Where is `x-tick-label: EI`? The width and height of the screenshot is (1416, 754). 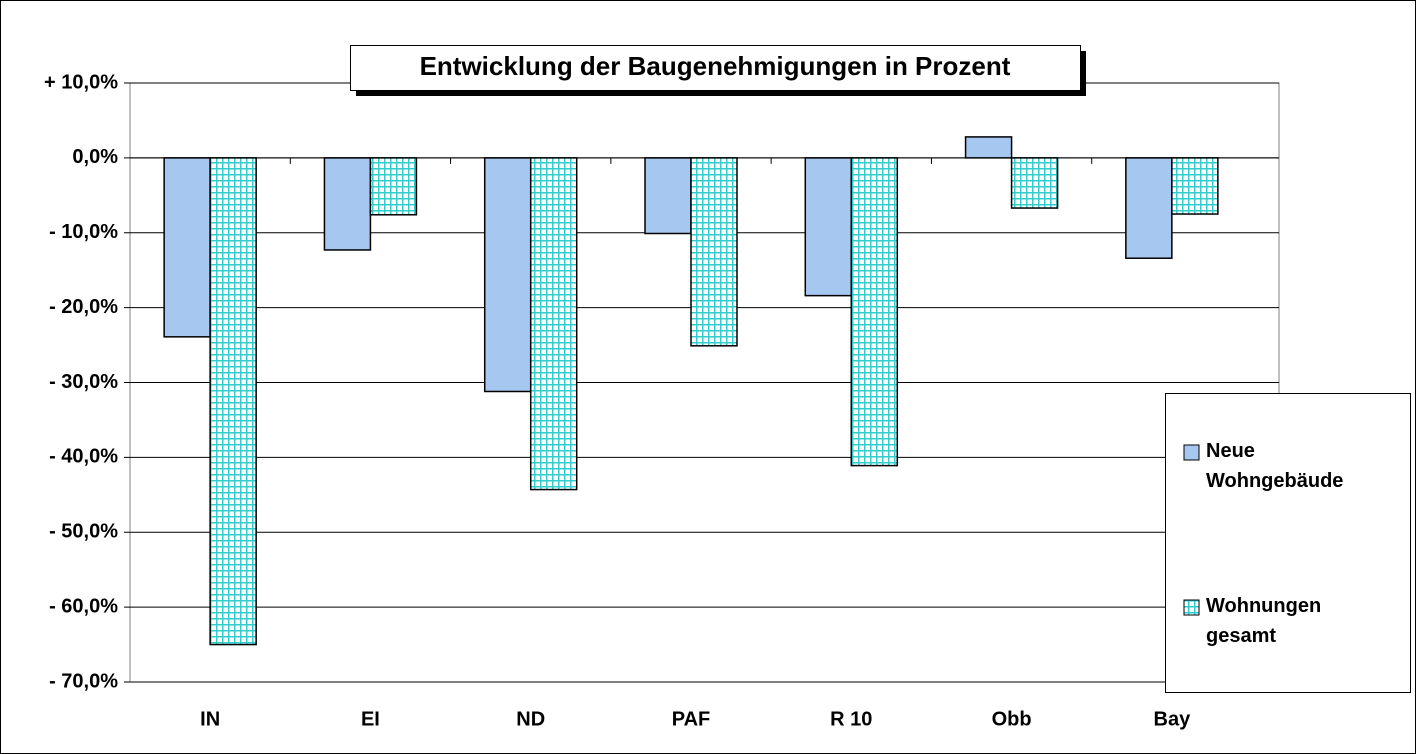 x-tick-label: EI is located at coordinates (370, 719).